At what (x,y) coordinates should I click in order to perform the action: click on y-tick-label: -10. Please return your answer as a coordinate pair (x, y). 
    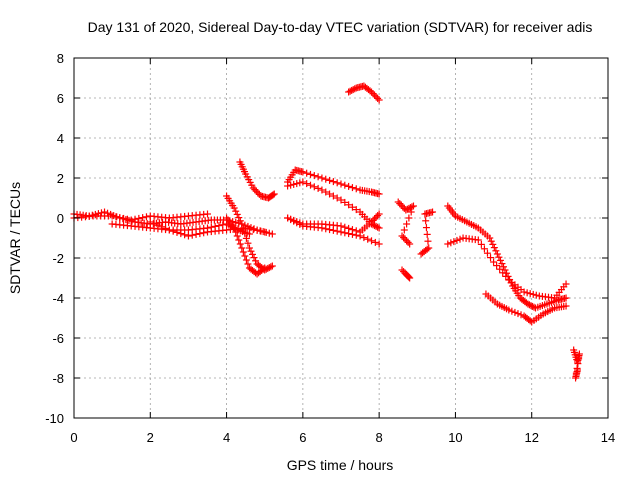
    Looking at the image, I should click on (54, 418).